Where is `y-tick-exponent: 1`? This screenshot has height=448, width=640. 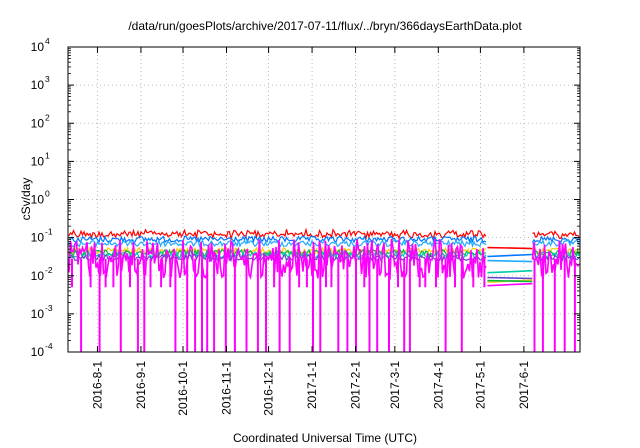 y-tick-exponent: 1 is located at coordinates (47, 155).